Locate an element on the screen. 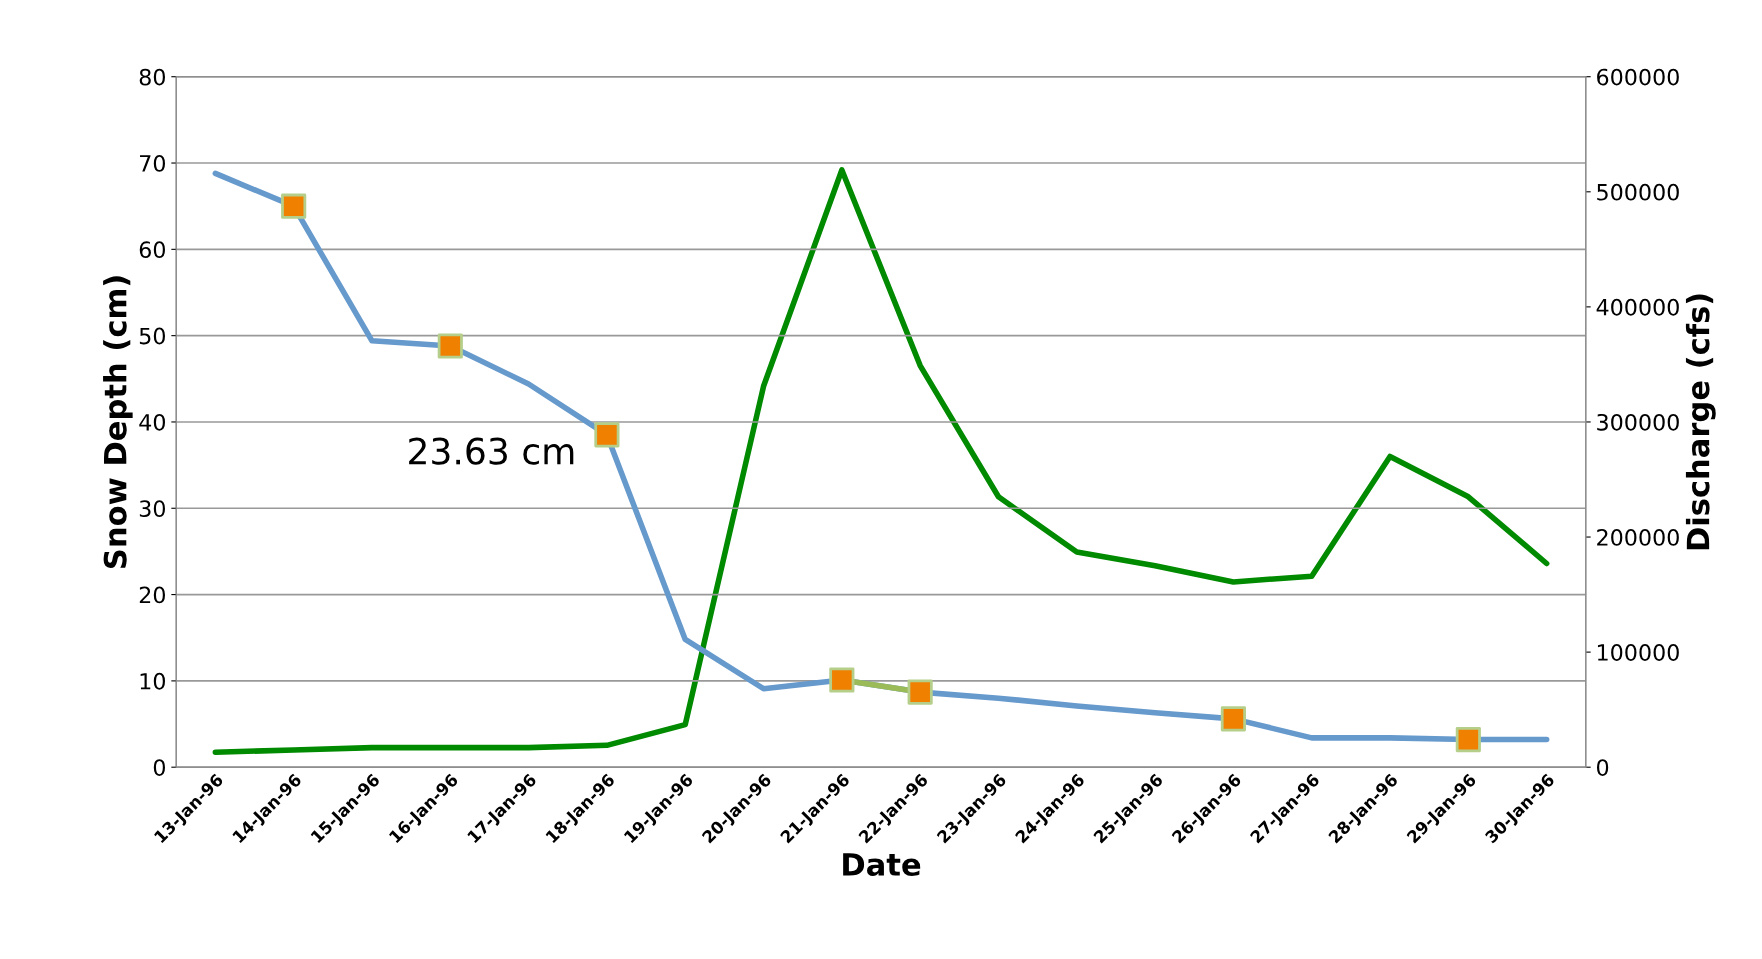  y2-tick-label: 0 is located at coordinates (1602, 767).